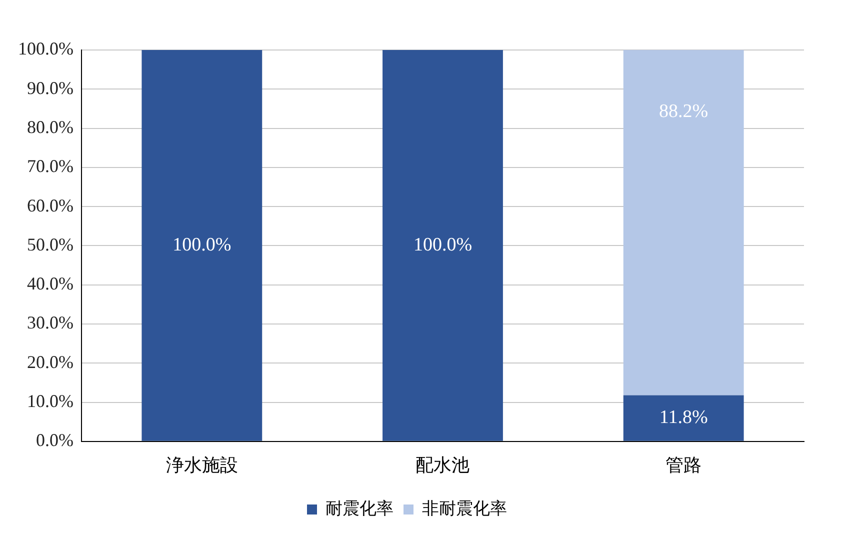  What do you see at coordinates (55, 440) in the screenshot?
I see `y-tick-label: 0.0%` at bounding box center [55, 440].